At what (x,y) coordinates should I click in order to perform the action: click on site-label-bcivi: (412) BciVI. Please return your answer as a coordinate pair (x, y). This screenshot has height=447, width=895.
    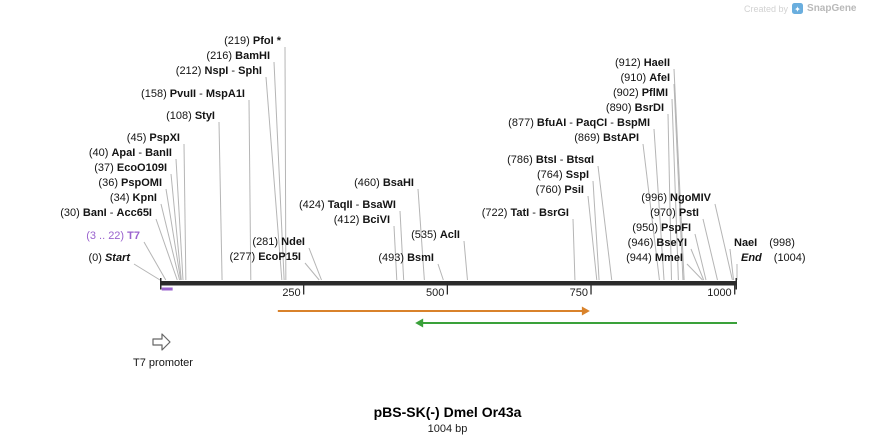
    Looking at the image, I should click on (361, 220).